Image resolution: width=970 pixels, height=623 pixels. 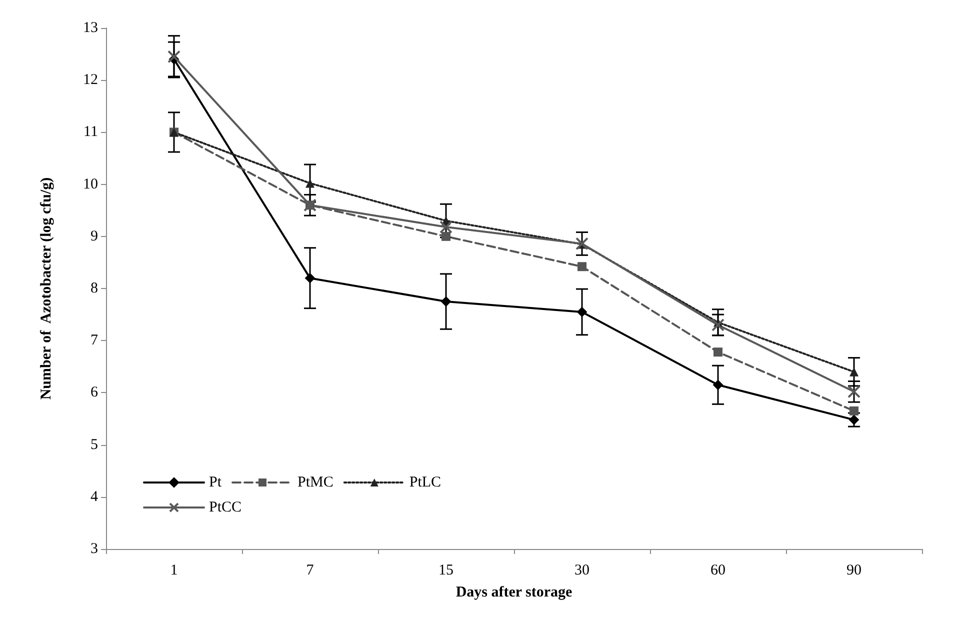 I want to click on x-axis-title: Days after storage, so click(x=514, y=592).